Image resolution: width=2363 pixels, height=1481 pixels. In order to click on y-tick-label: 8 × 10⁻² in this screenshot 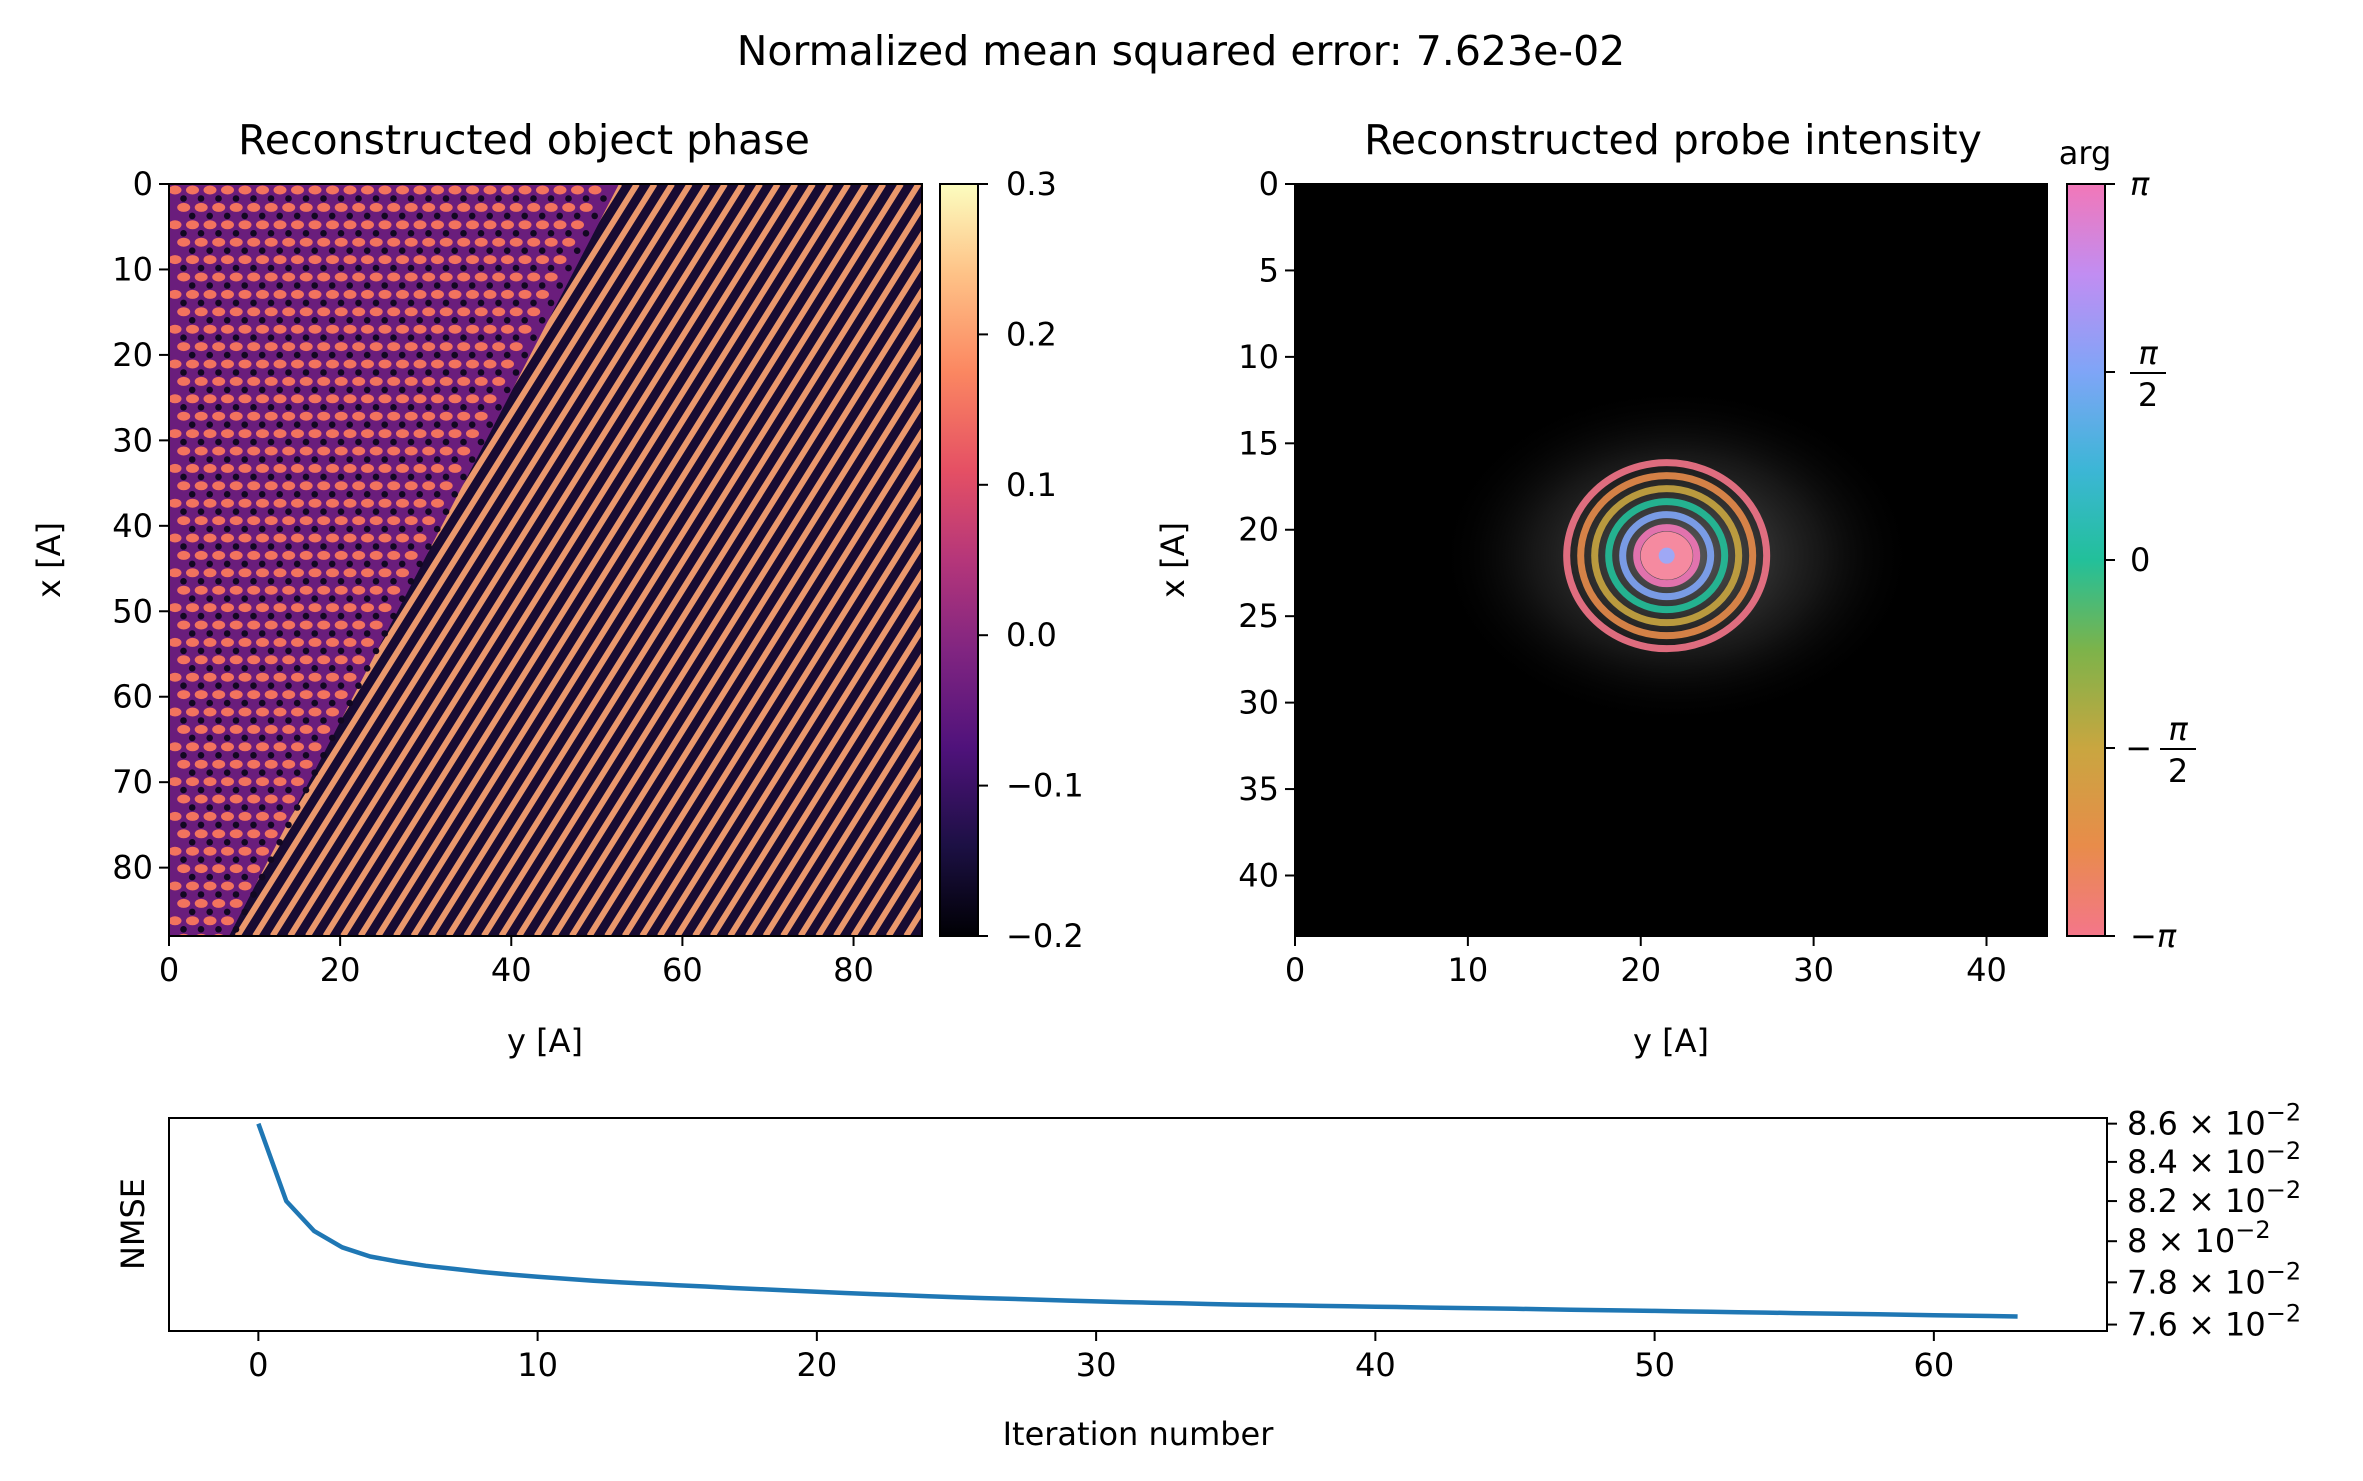, I will do `click(2199, 1238)`.